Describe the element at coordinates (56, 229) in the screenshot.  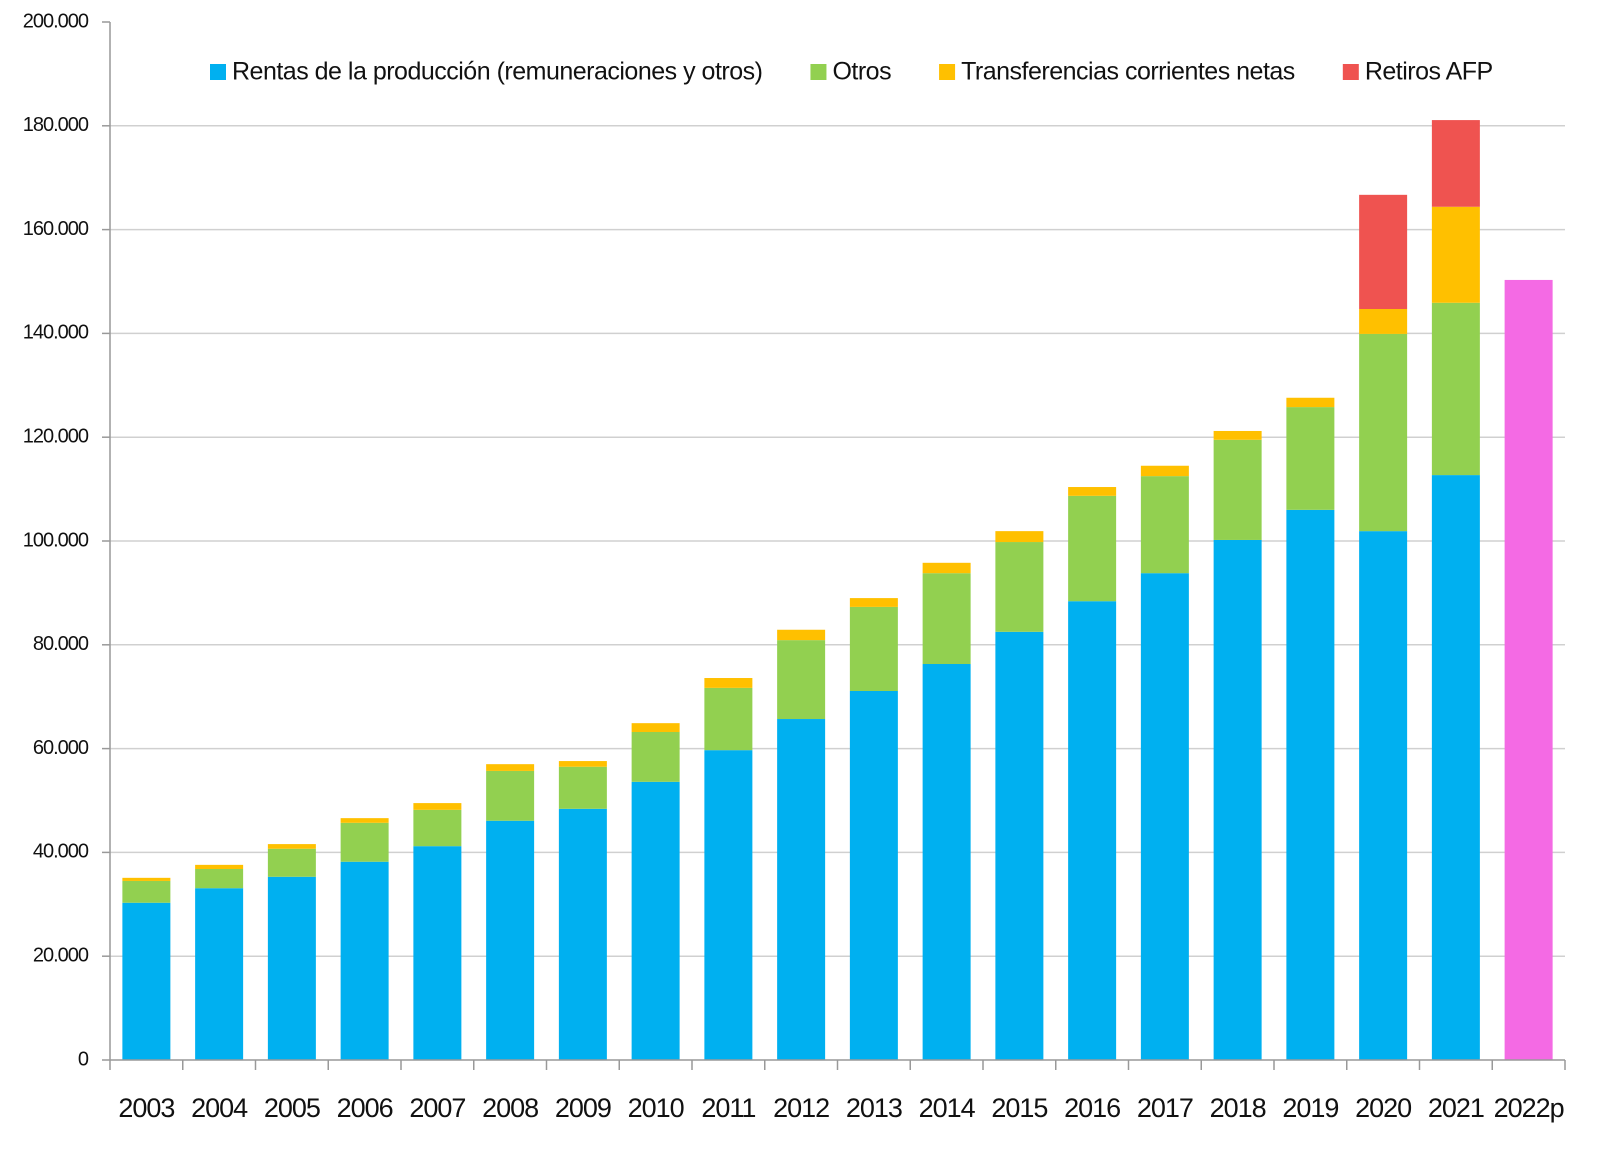
I see `y-tick-label: 160.000` at that location.